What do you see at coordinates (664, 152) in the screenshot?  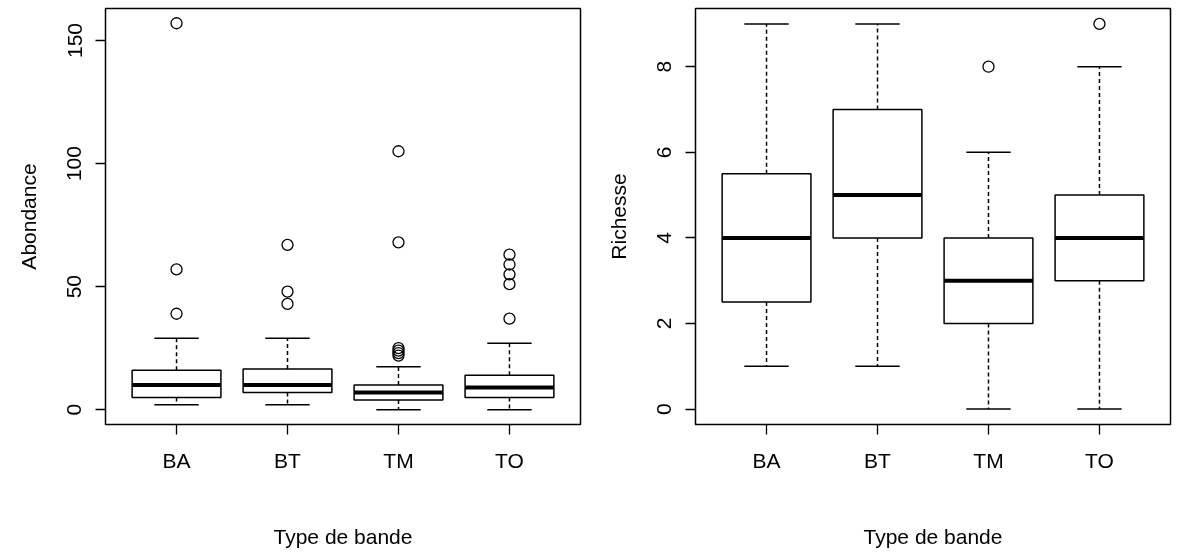 I see `y-tick-label: 6` at bounding box center [664, 152].